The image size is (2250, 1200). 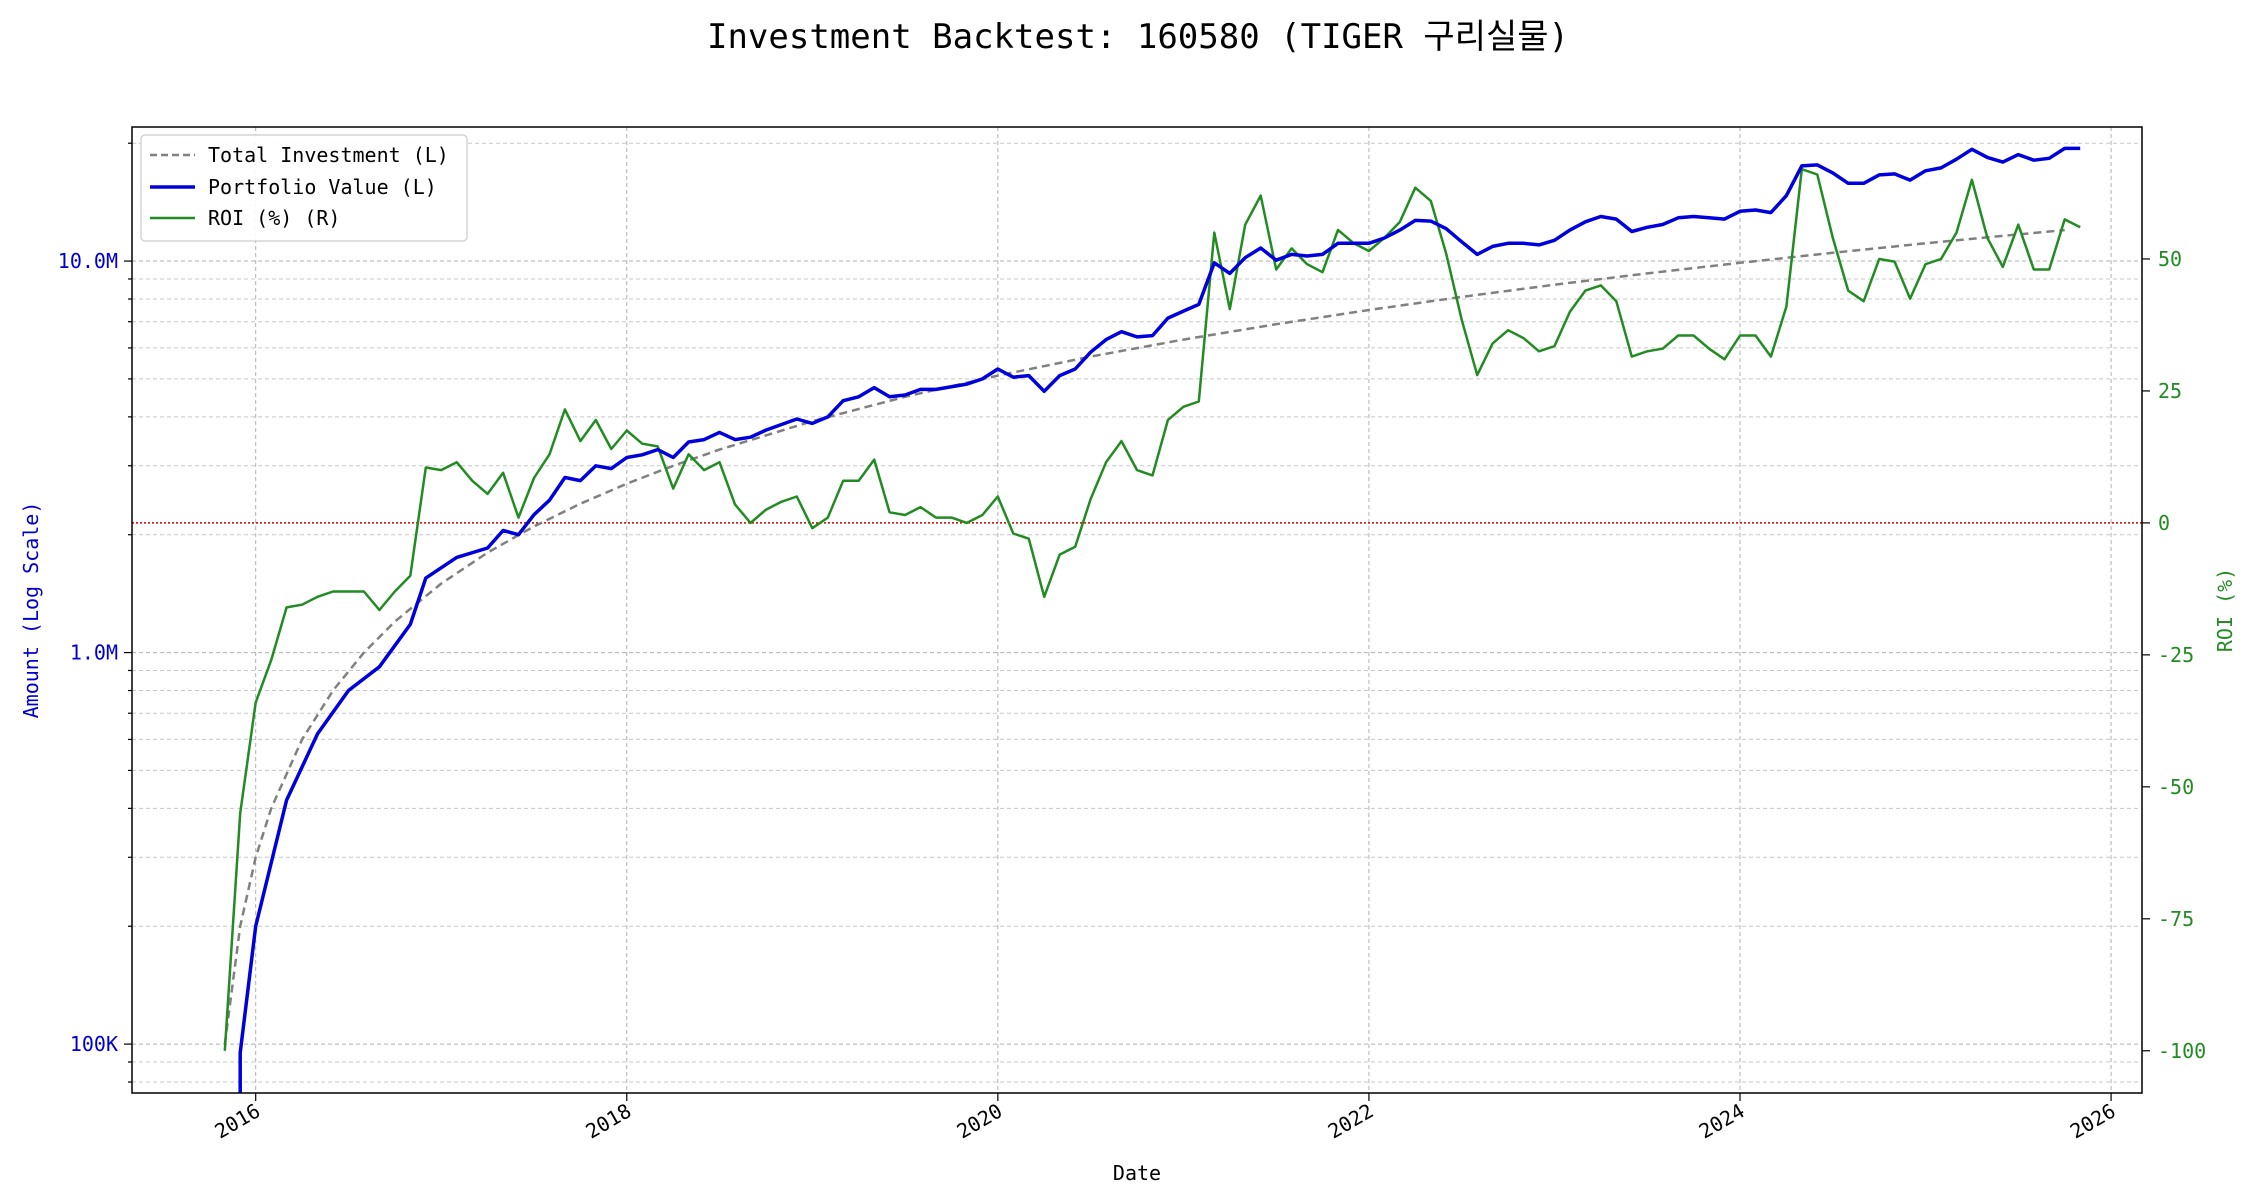 I want to click on legend-label-roi: ROI (%) (R), so click(x=274, y=218).